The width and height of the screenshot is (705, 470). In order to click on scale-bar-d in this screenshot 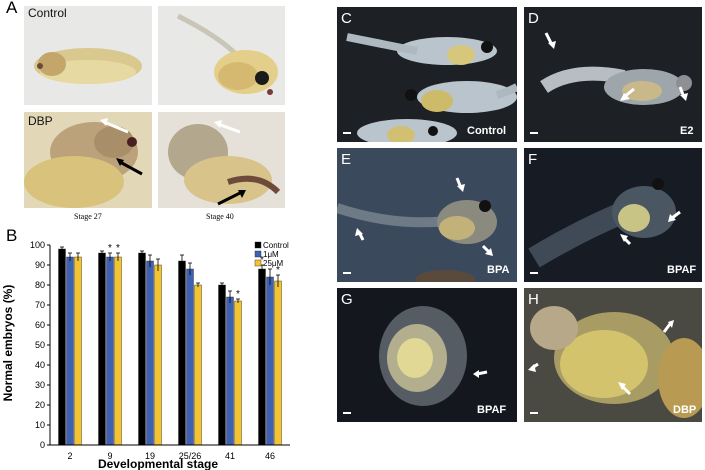, I will do `click(534, 133)`.